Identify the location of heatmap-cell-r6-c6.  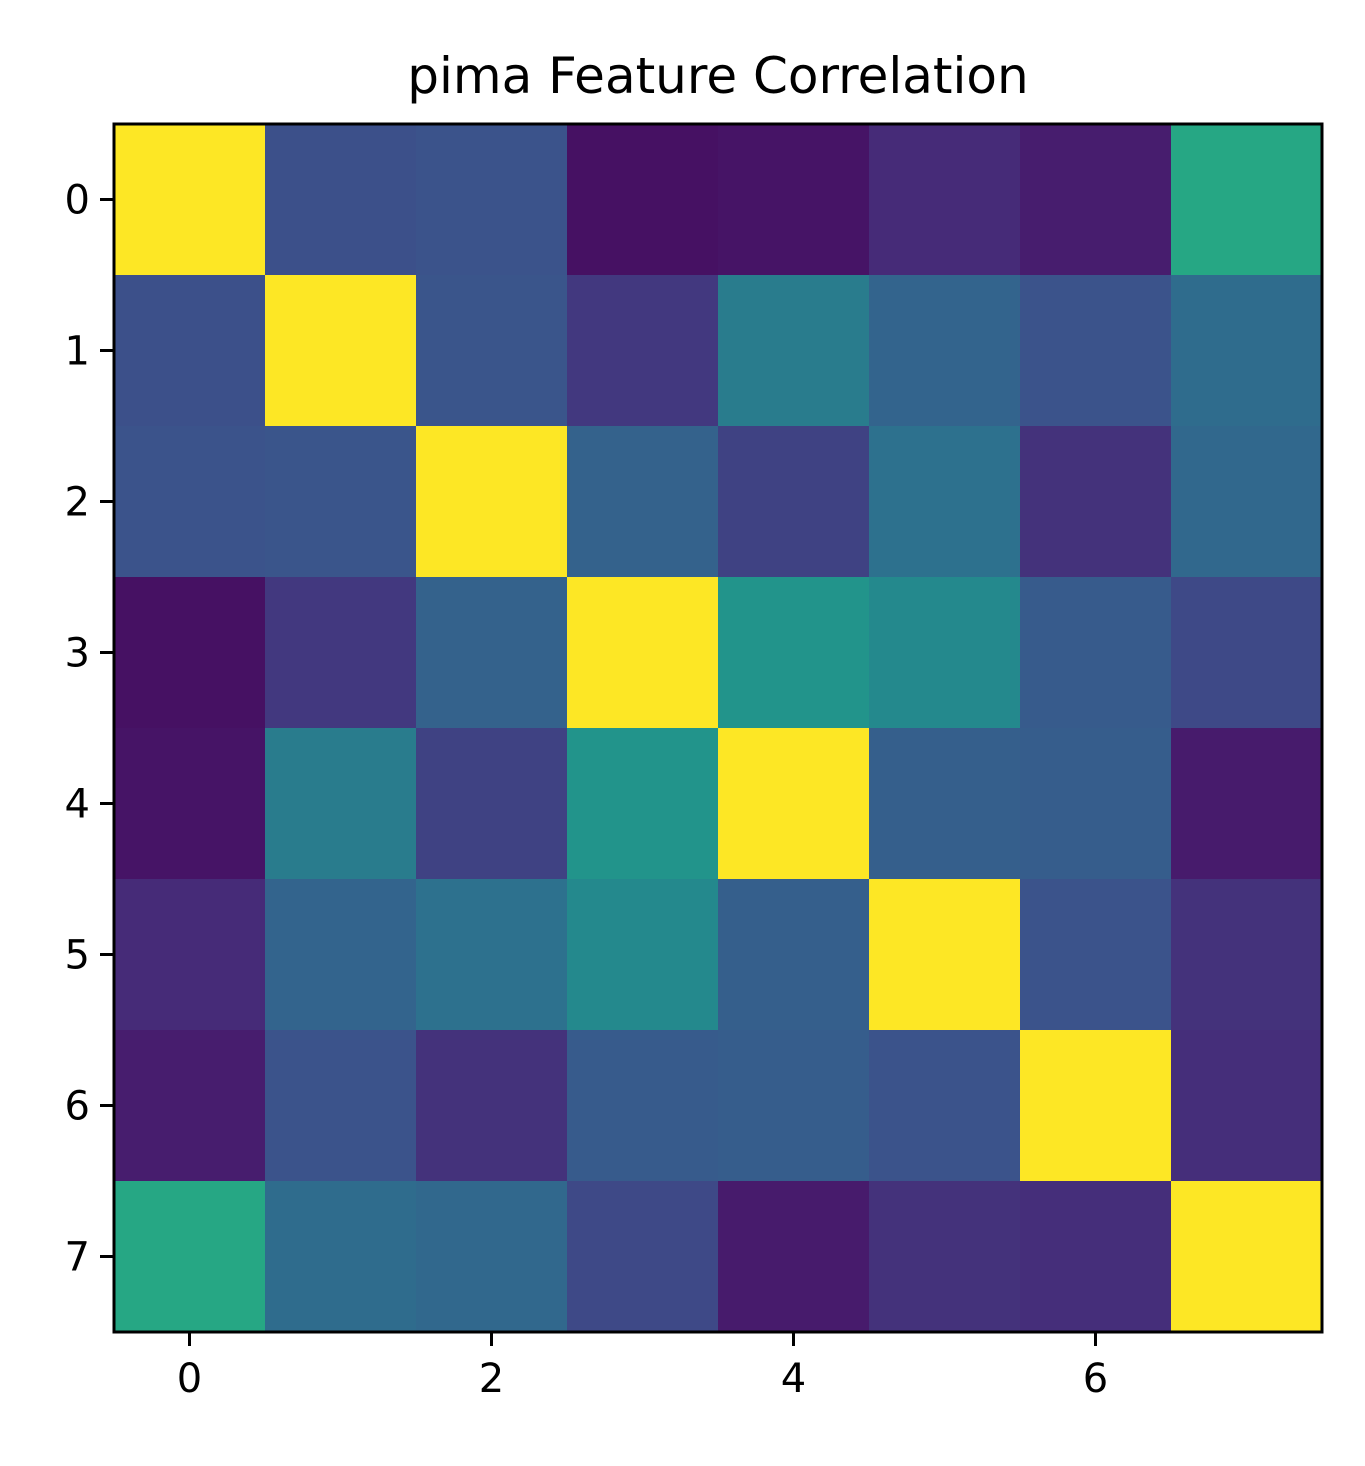
(1096, 1106).